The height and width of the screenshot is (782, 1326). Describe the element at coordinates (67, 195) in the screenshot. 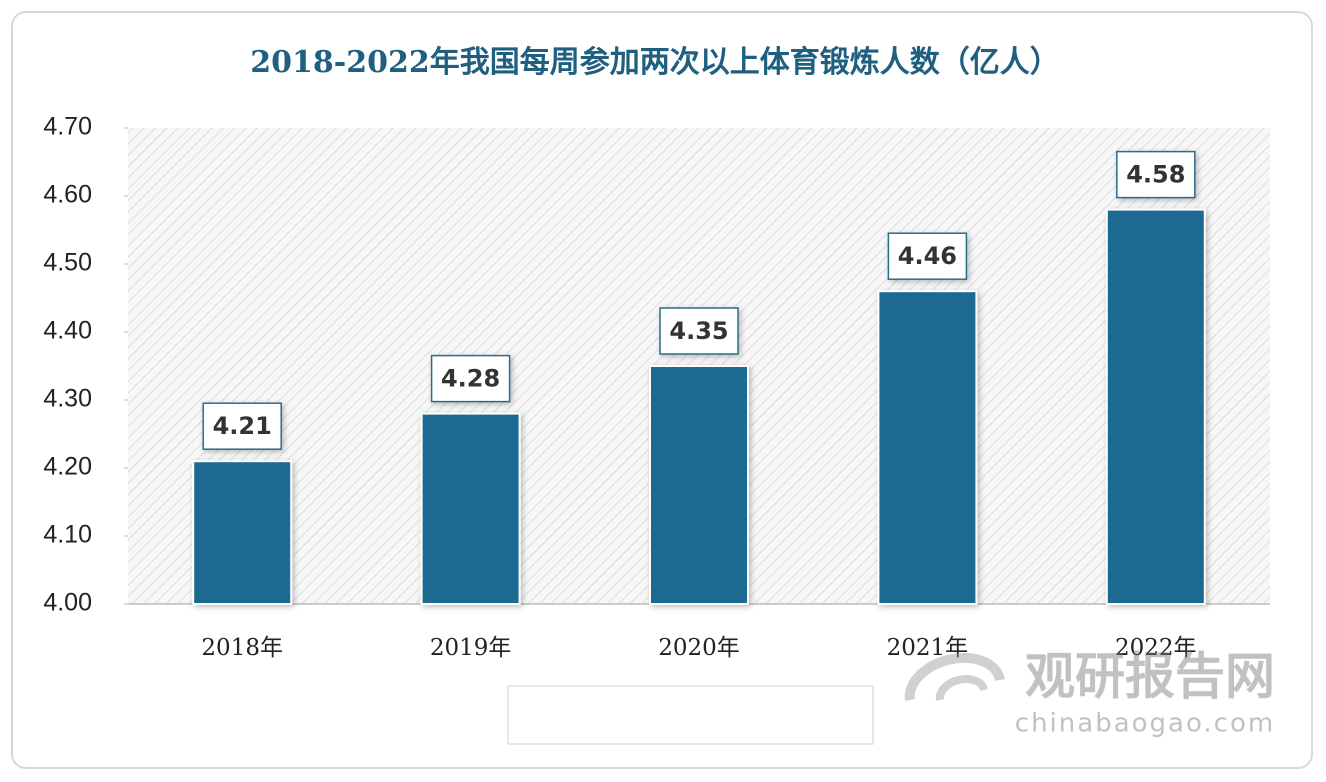

I see `y-tick-label: 4.60` at that location.